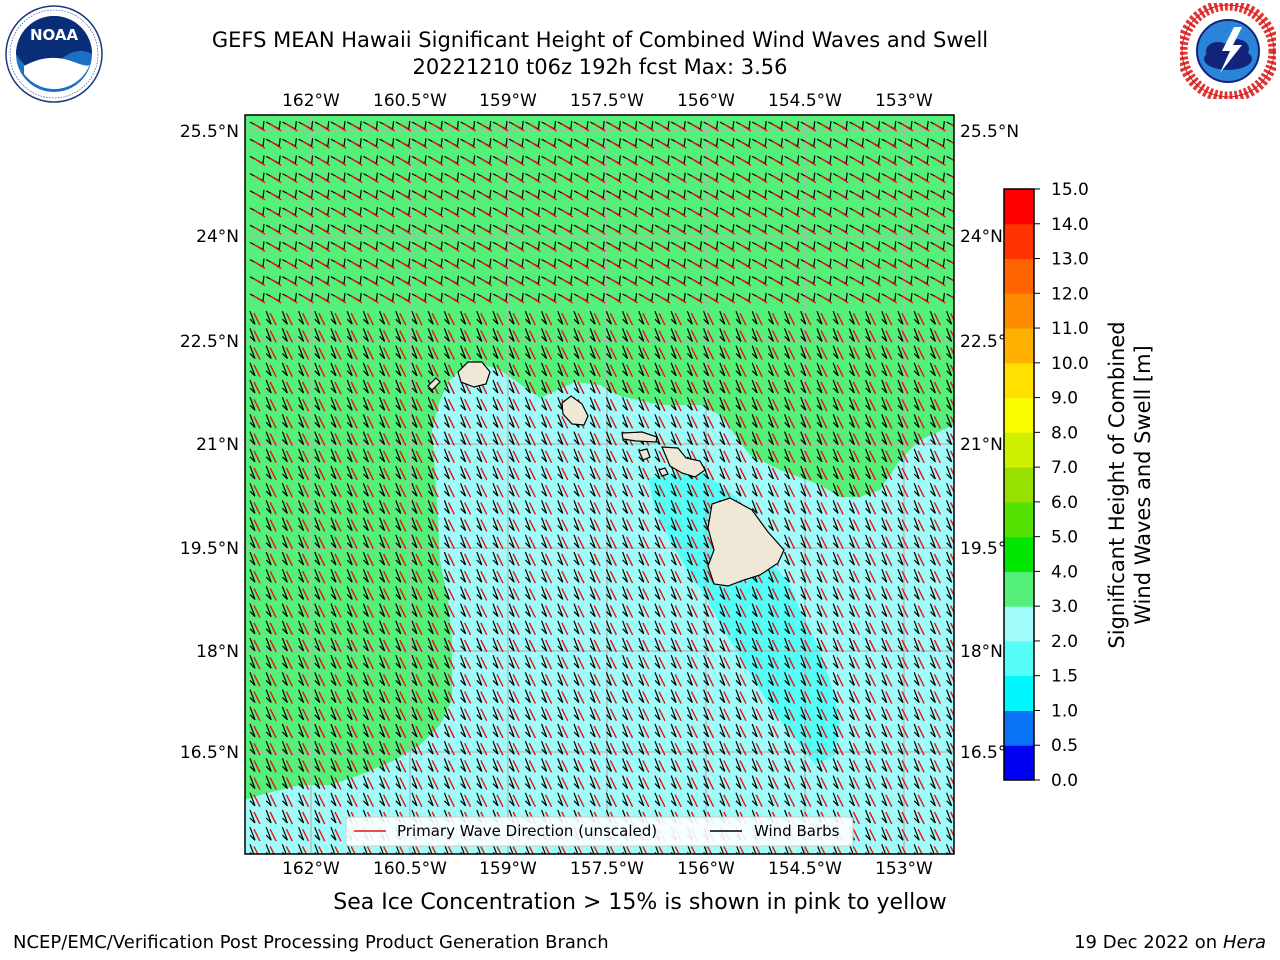 The width and height of the screenshot is (1280, 960). I want to click on colorbar-tick-label: 0.5, so click(1064, 746).